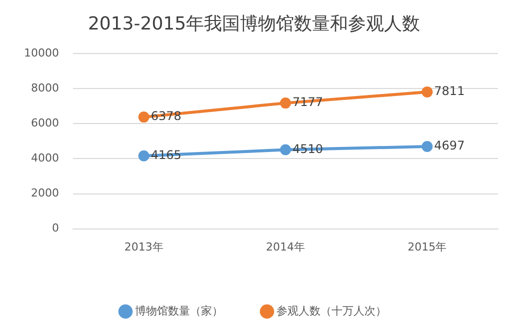 This screenshot has height=331, width=528. What do you see at coordinates (44, 88) in the screenshot?
I see `y-tick-label: 8000` at bounding box center [44, 88].